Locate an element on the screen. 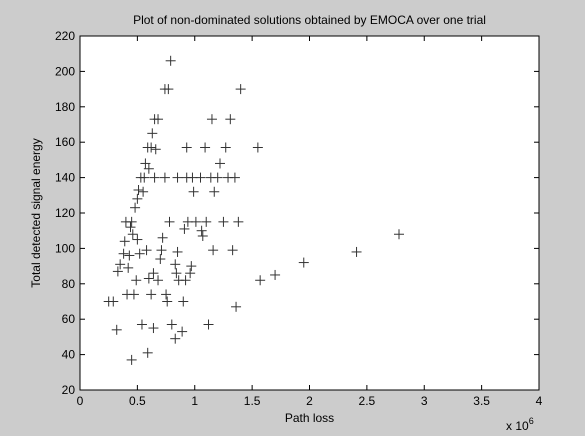  x-tick-label: 2 is located at coordinates (309, 401).